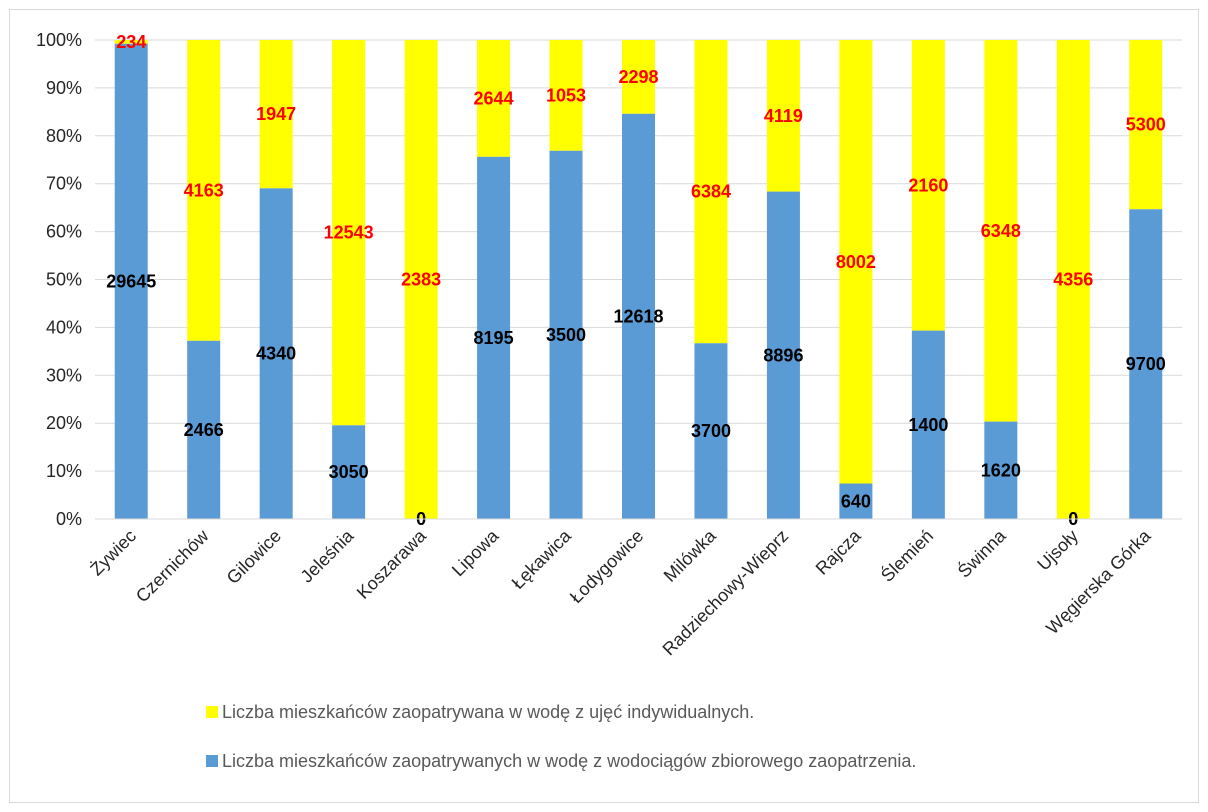  I want to click on data-label-individual: 6384, so click(711, 192).